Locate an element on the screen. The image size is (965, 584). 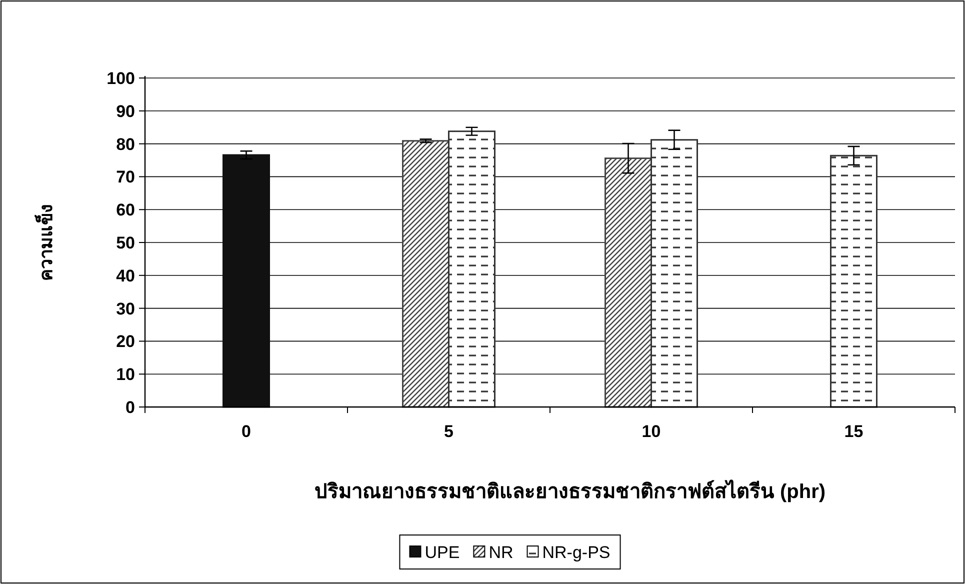
y-tick-label: 30 is located at coordinates (125, 308).